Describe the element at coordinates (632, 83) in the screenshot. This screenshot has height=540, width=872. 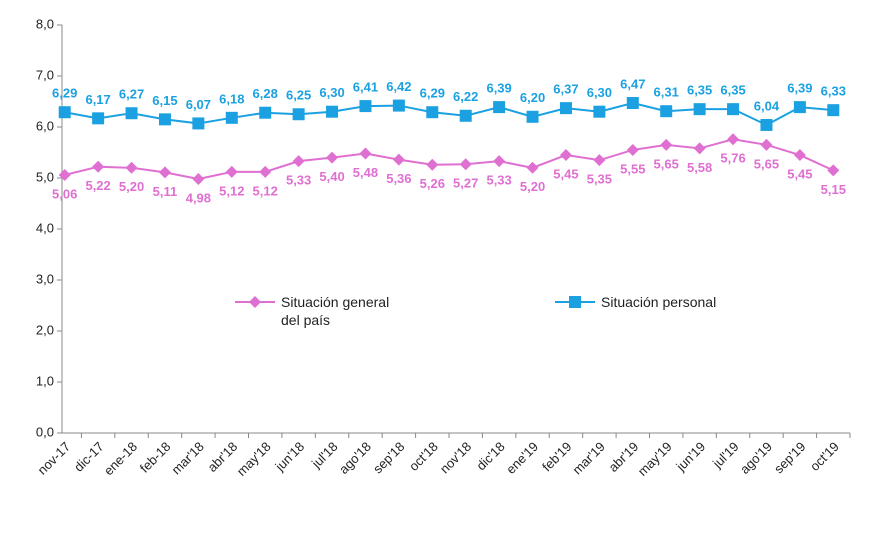
I see `data-label: 6,47` at that location.